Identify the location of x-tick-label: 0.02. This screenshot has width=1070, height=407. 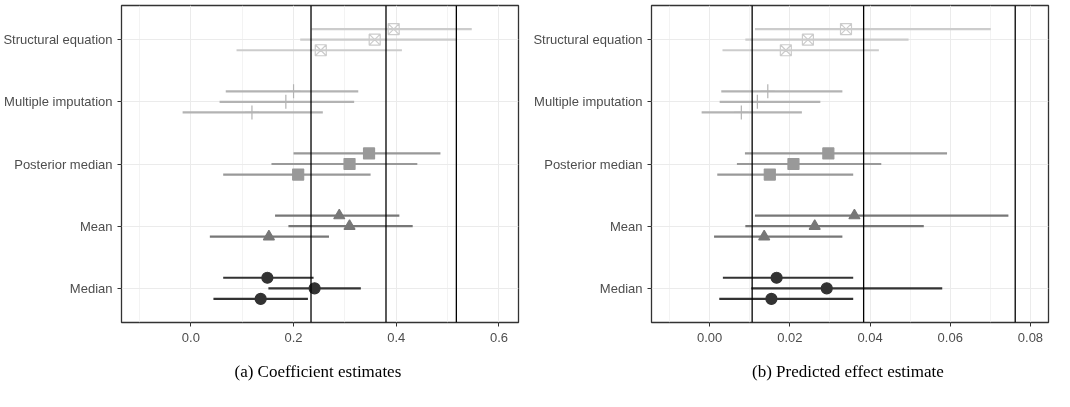
(790, 337).